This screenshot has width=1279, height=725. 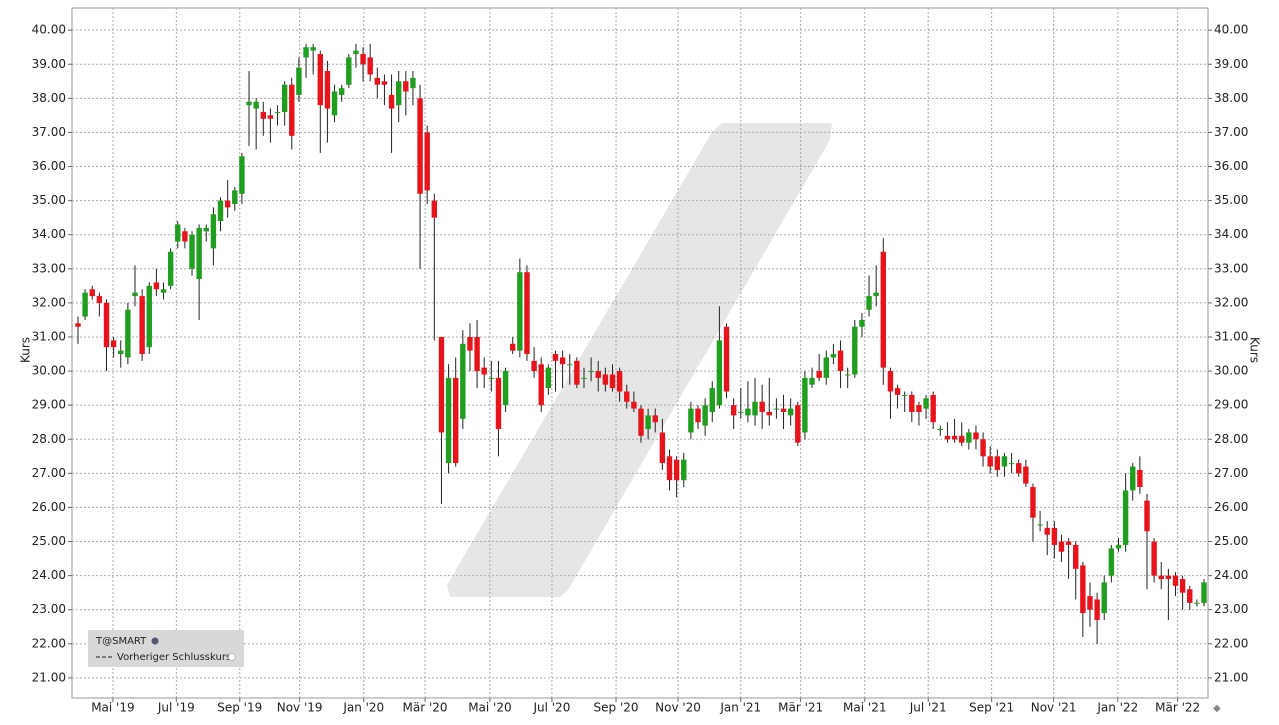 I want to click on x-tick-label: Mär '22, so click(x=1177, y=708).